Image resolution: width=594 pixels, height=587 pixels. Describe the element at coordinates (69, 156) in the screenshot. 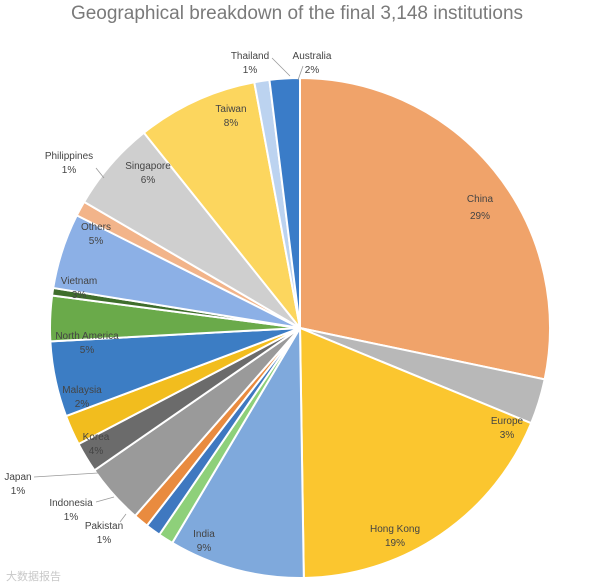

I see `slice-label-philippines: Philippines` at that location.